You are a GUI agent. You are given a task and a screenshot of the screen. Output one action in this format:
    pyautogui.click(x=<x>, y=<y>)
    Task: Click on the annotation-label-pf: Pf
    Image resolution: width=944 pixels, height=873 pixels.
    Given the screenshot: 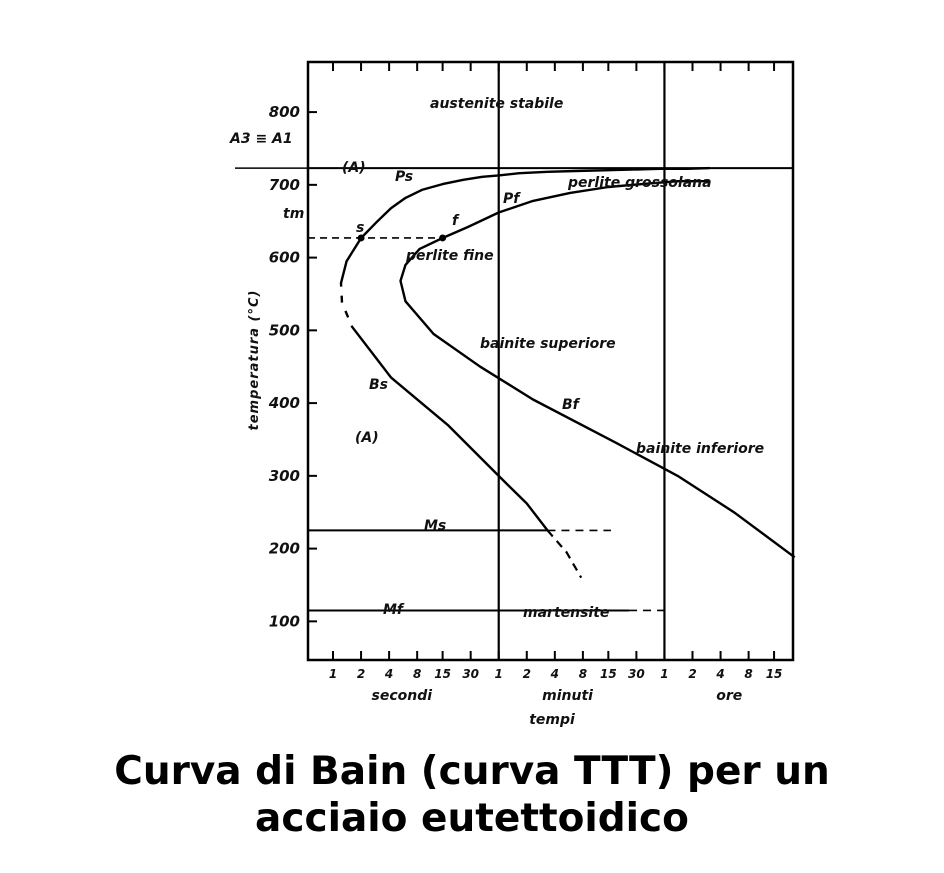 What is the action you would take?
    pyautogui.click(x=512, y=199)
    